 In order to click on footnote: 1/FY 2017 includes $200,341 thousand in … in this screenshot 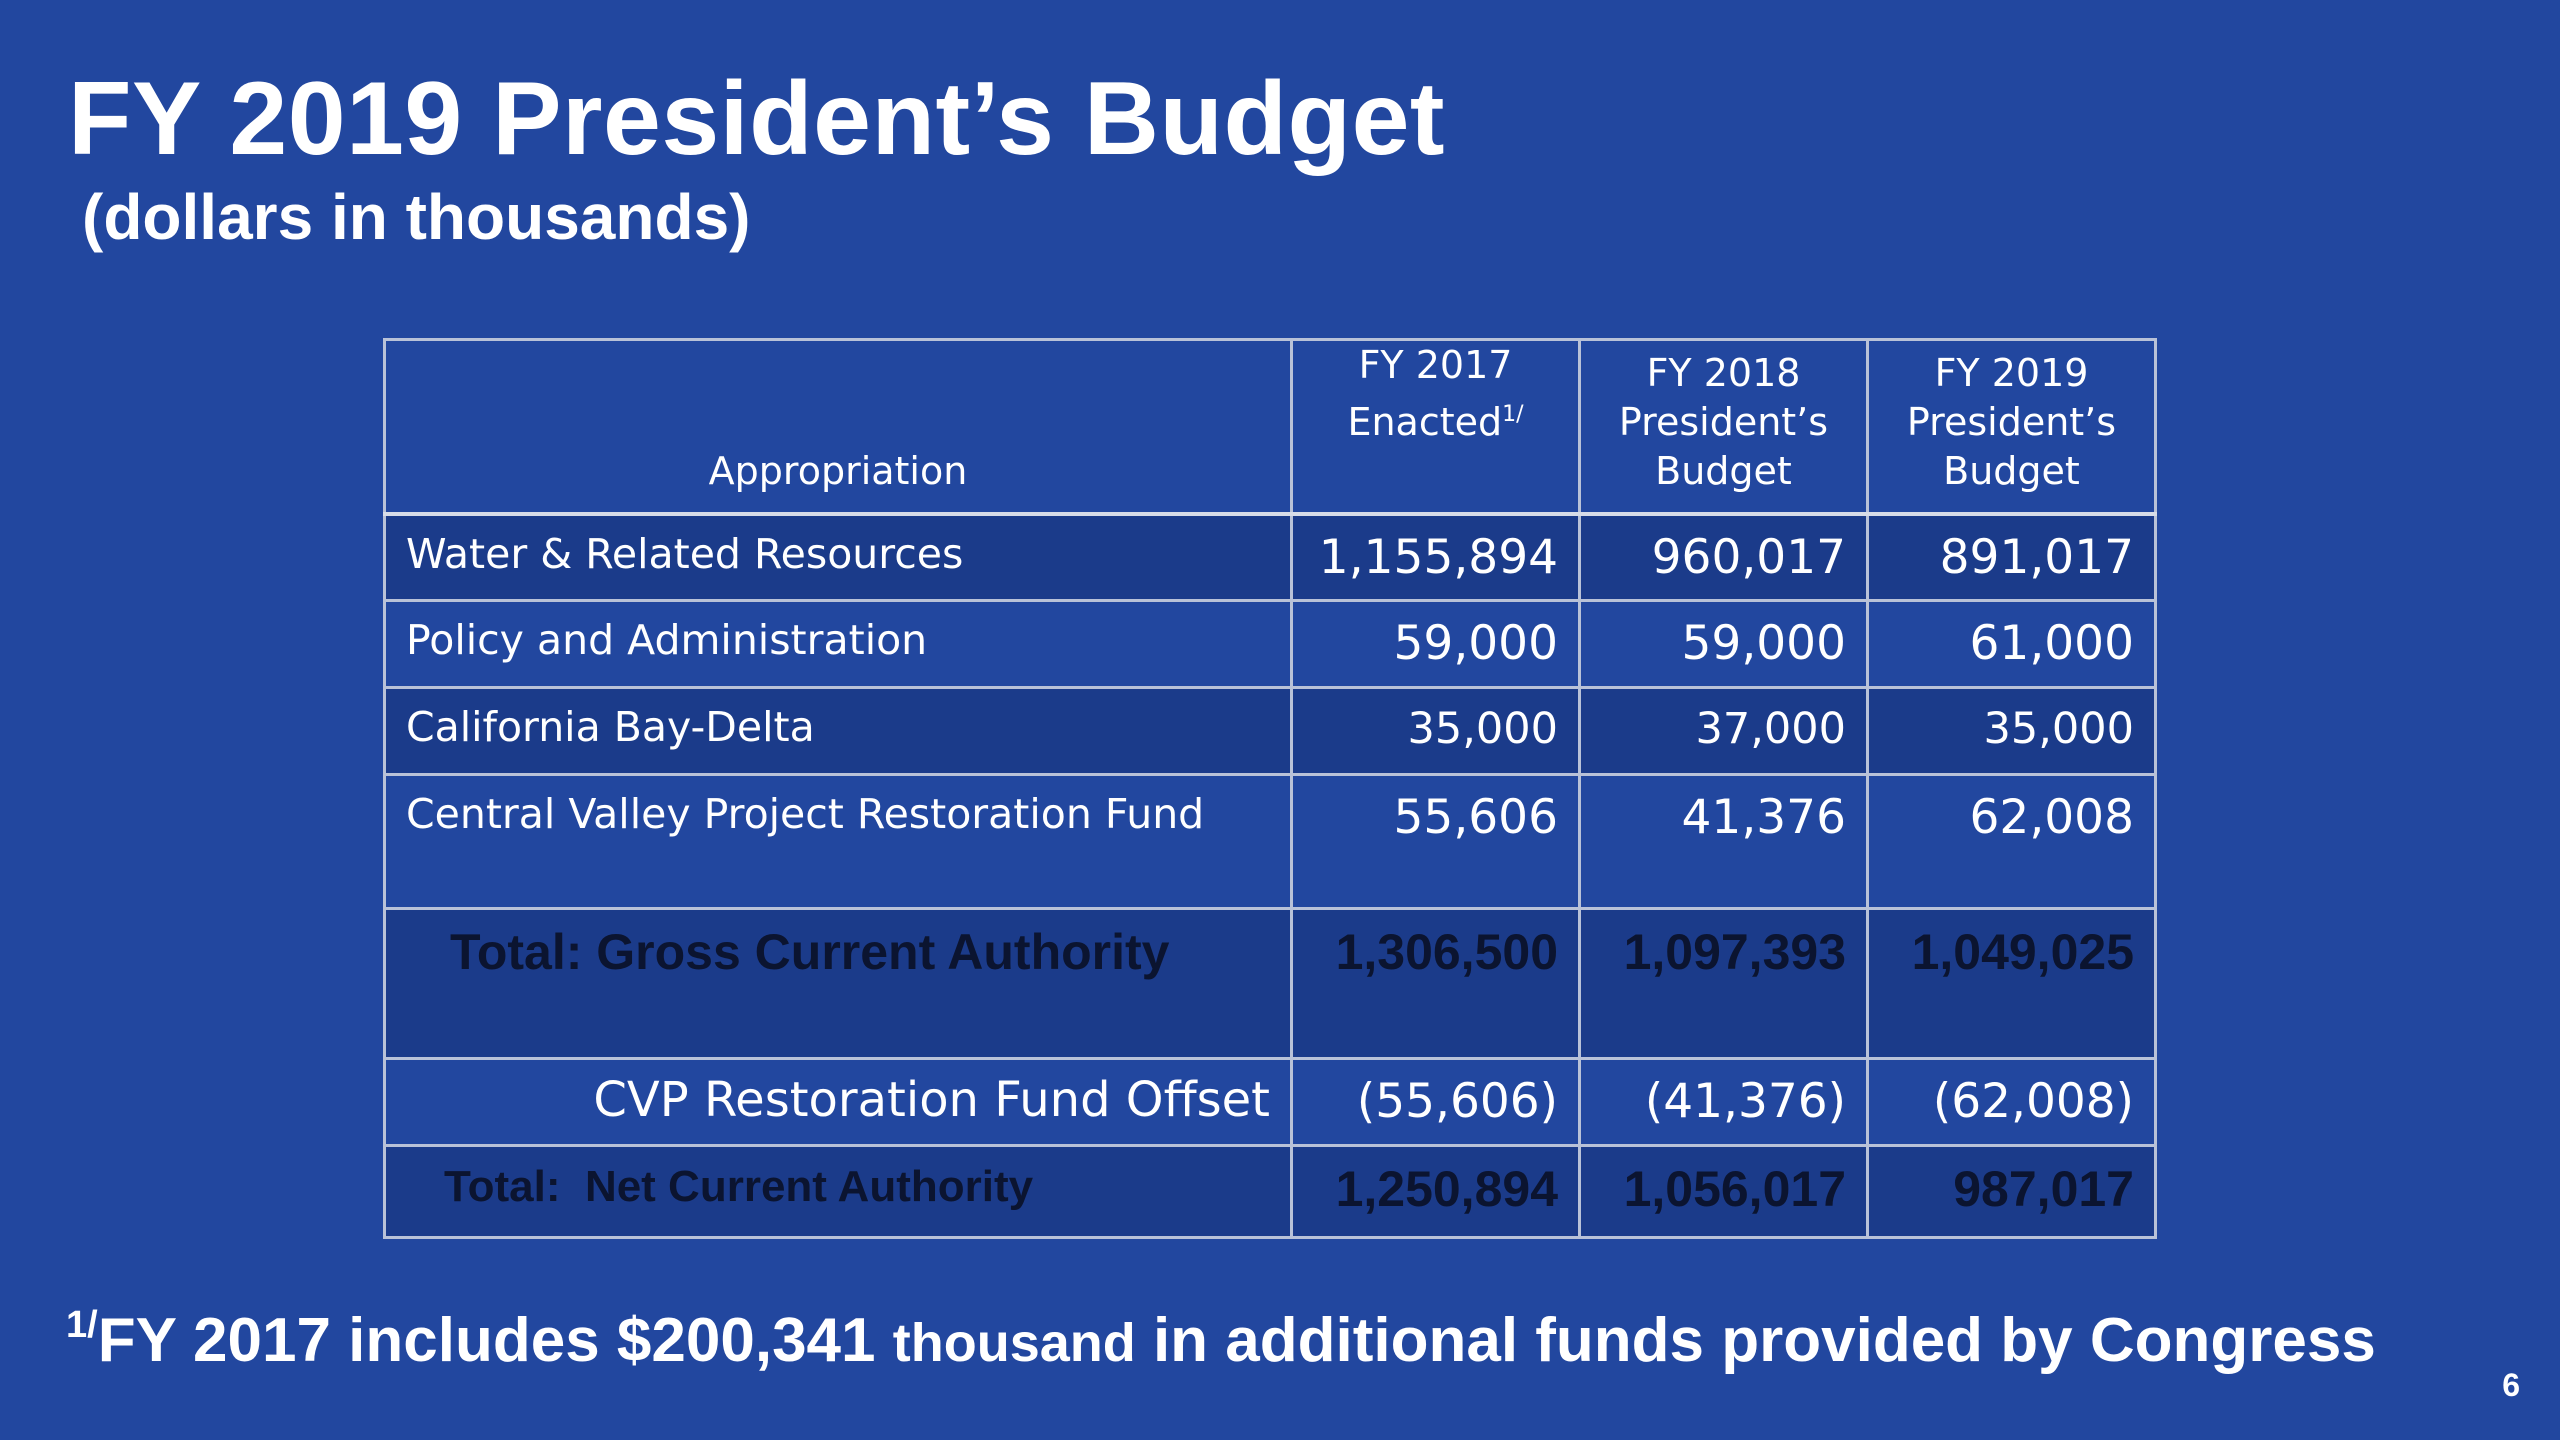, I will do `click(1221, 1340)`.